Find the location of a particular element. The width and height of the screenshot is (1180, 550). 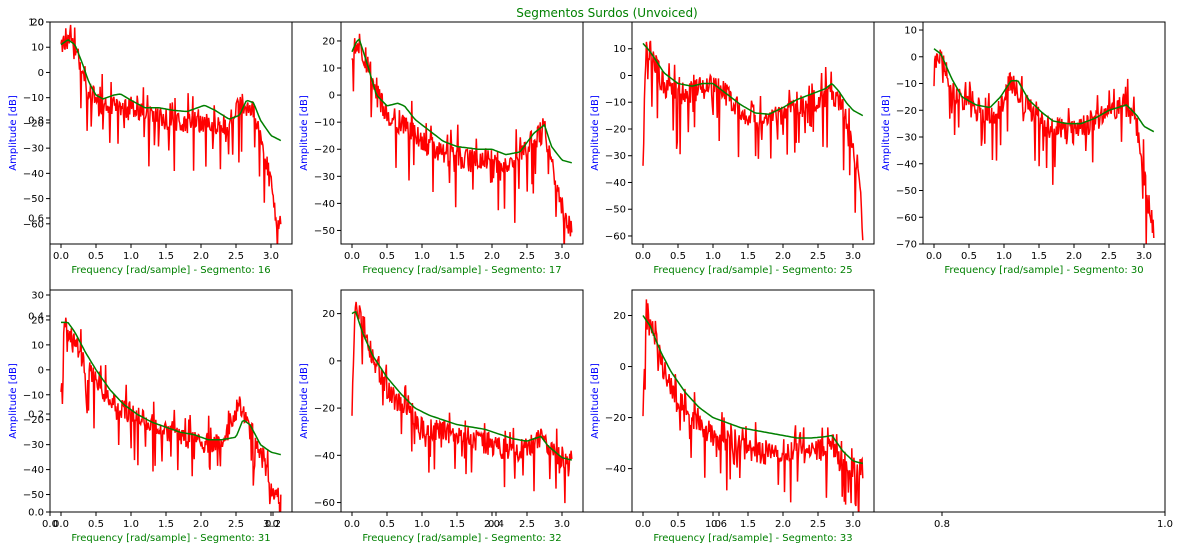

background-ytick-label: 0.6 is located at coordinates (36, 219).